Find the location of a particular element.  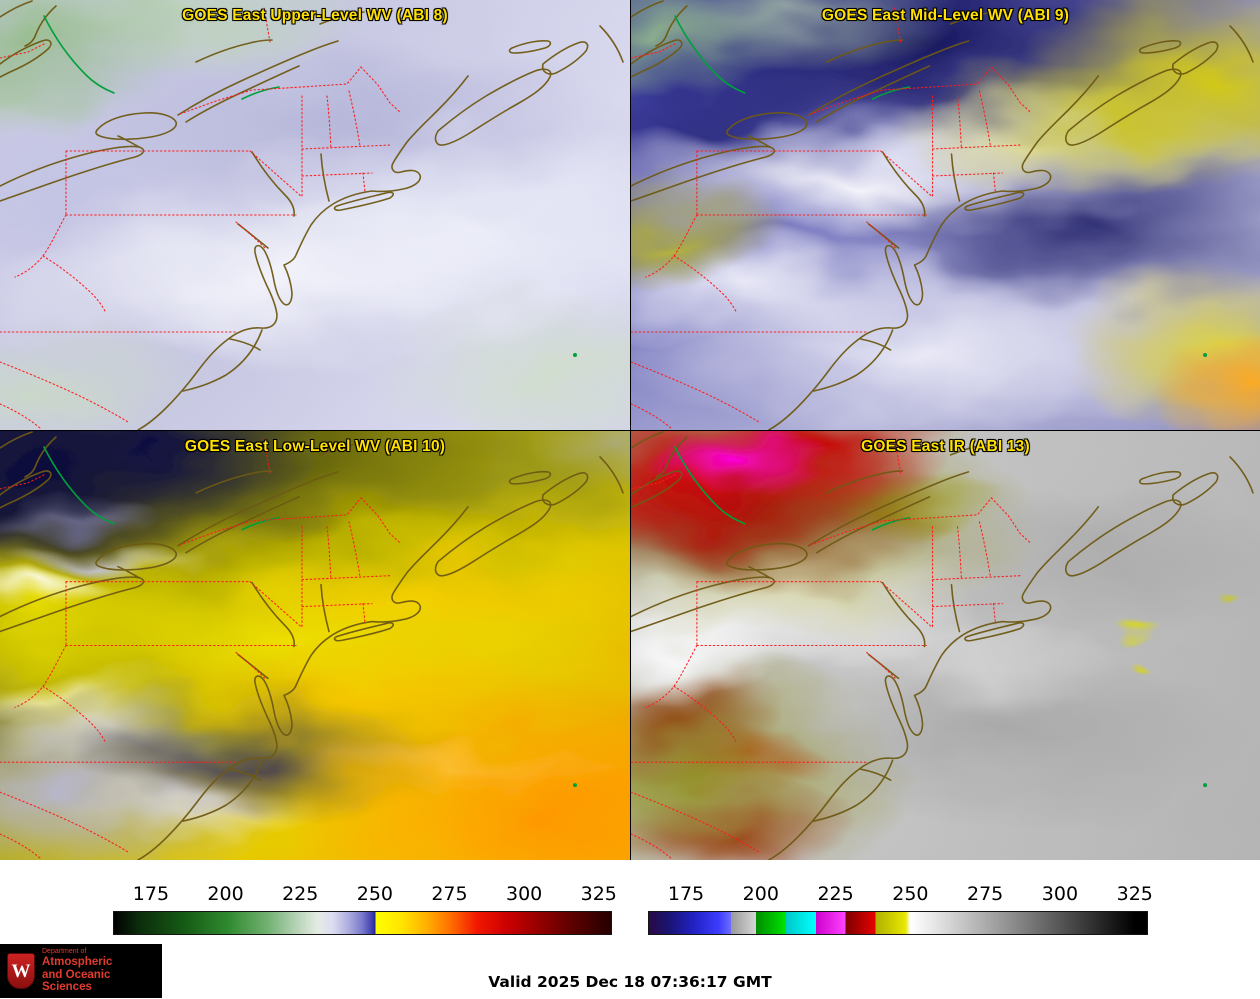

logo-dept-line: Department of is located at coordinates (64, 952).